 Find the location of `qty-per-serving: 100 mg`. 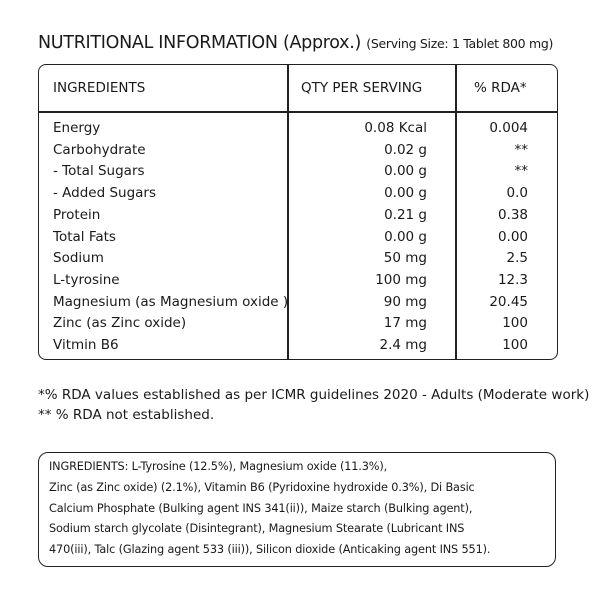

qty-per-serving: 100 mg is located at coordinates (401, 279).